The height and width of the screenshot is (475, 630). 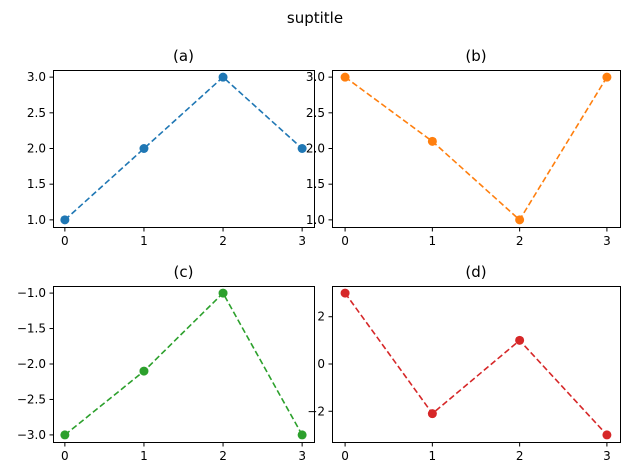 What do you see at coordinates (31, 329) in the screenshot?
I see `subplot-c-ytick-label: −1.5` at bounding box center [31, 329].